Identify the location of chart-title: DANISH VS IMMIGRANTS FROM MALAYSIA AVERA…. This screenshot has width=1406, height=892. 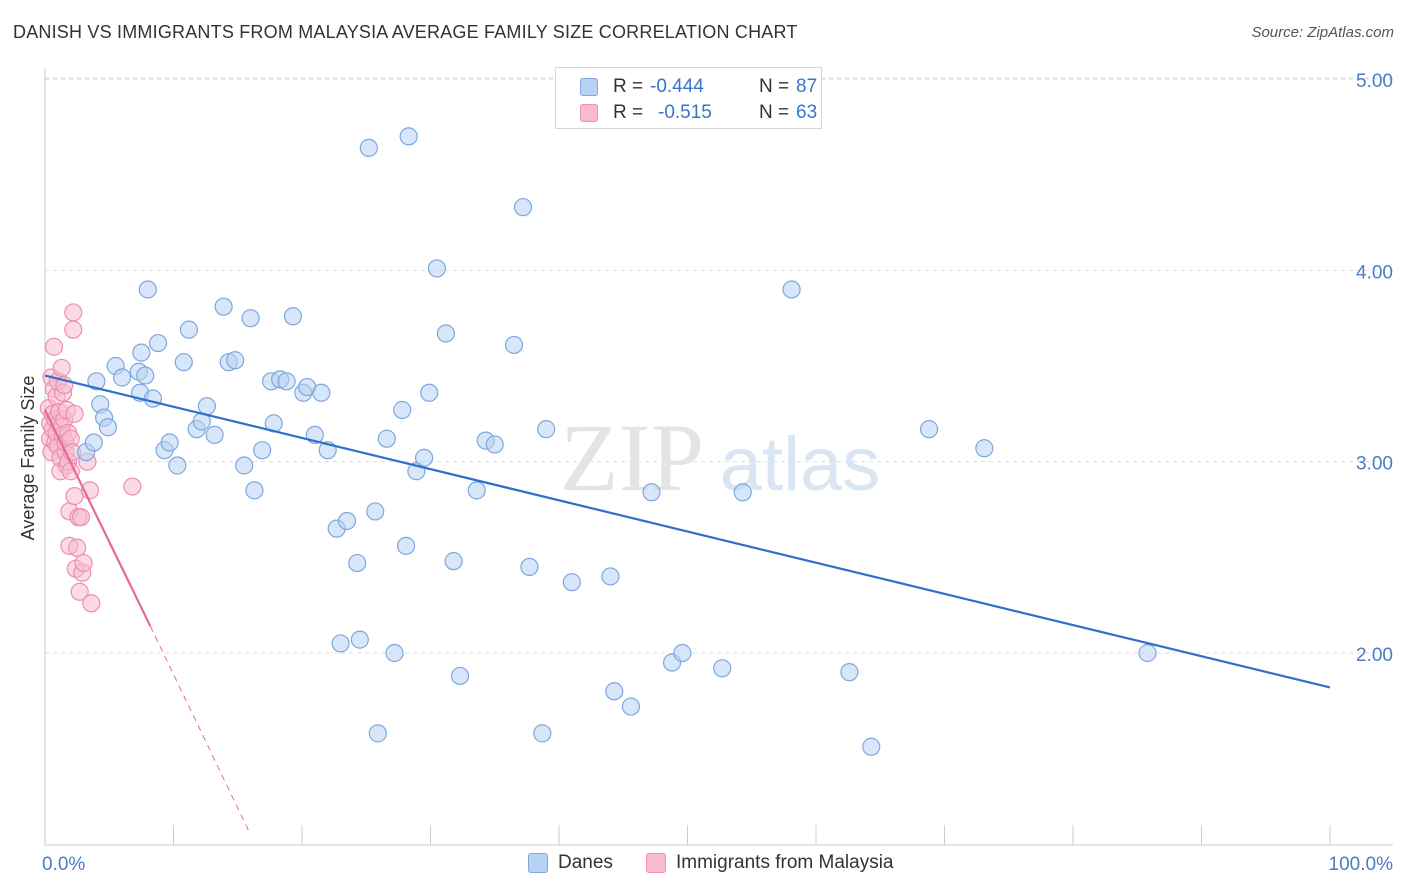
(405, 32).